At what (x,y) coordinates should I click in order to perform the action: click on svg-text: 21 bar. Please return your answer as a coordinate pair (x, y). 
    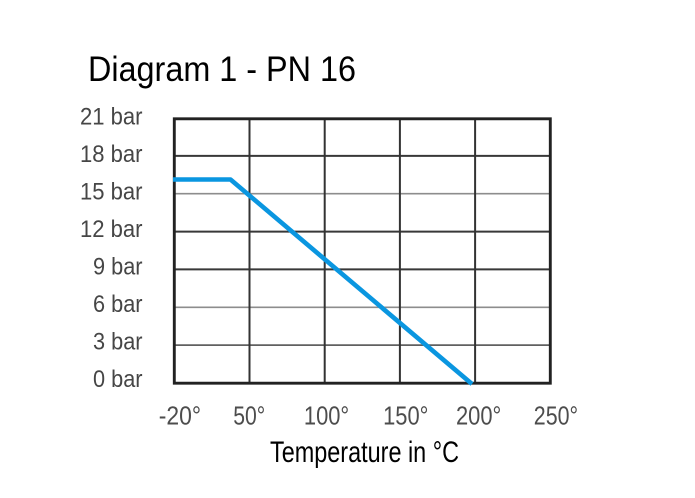
    Looking at the image, I should click on (111, 117).